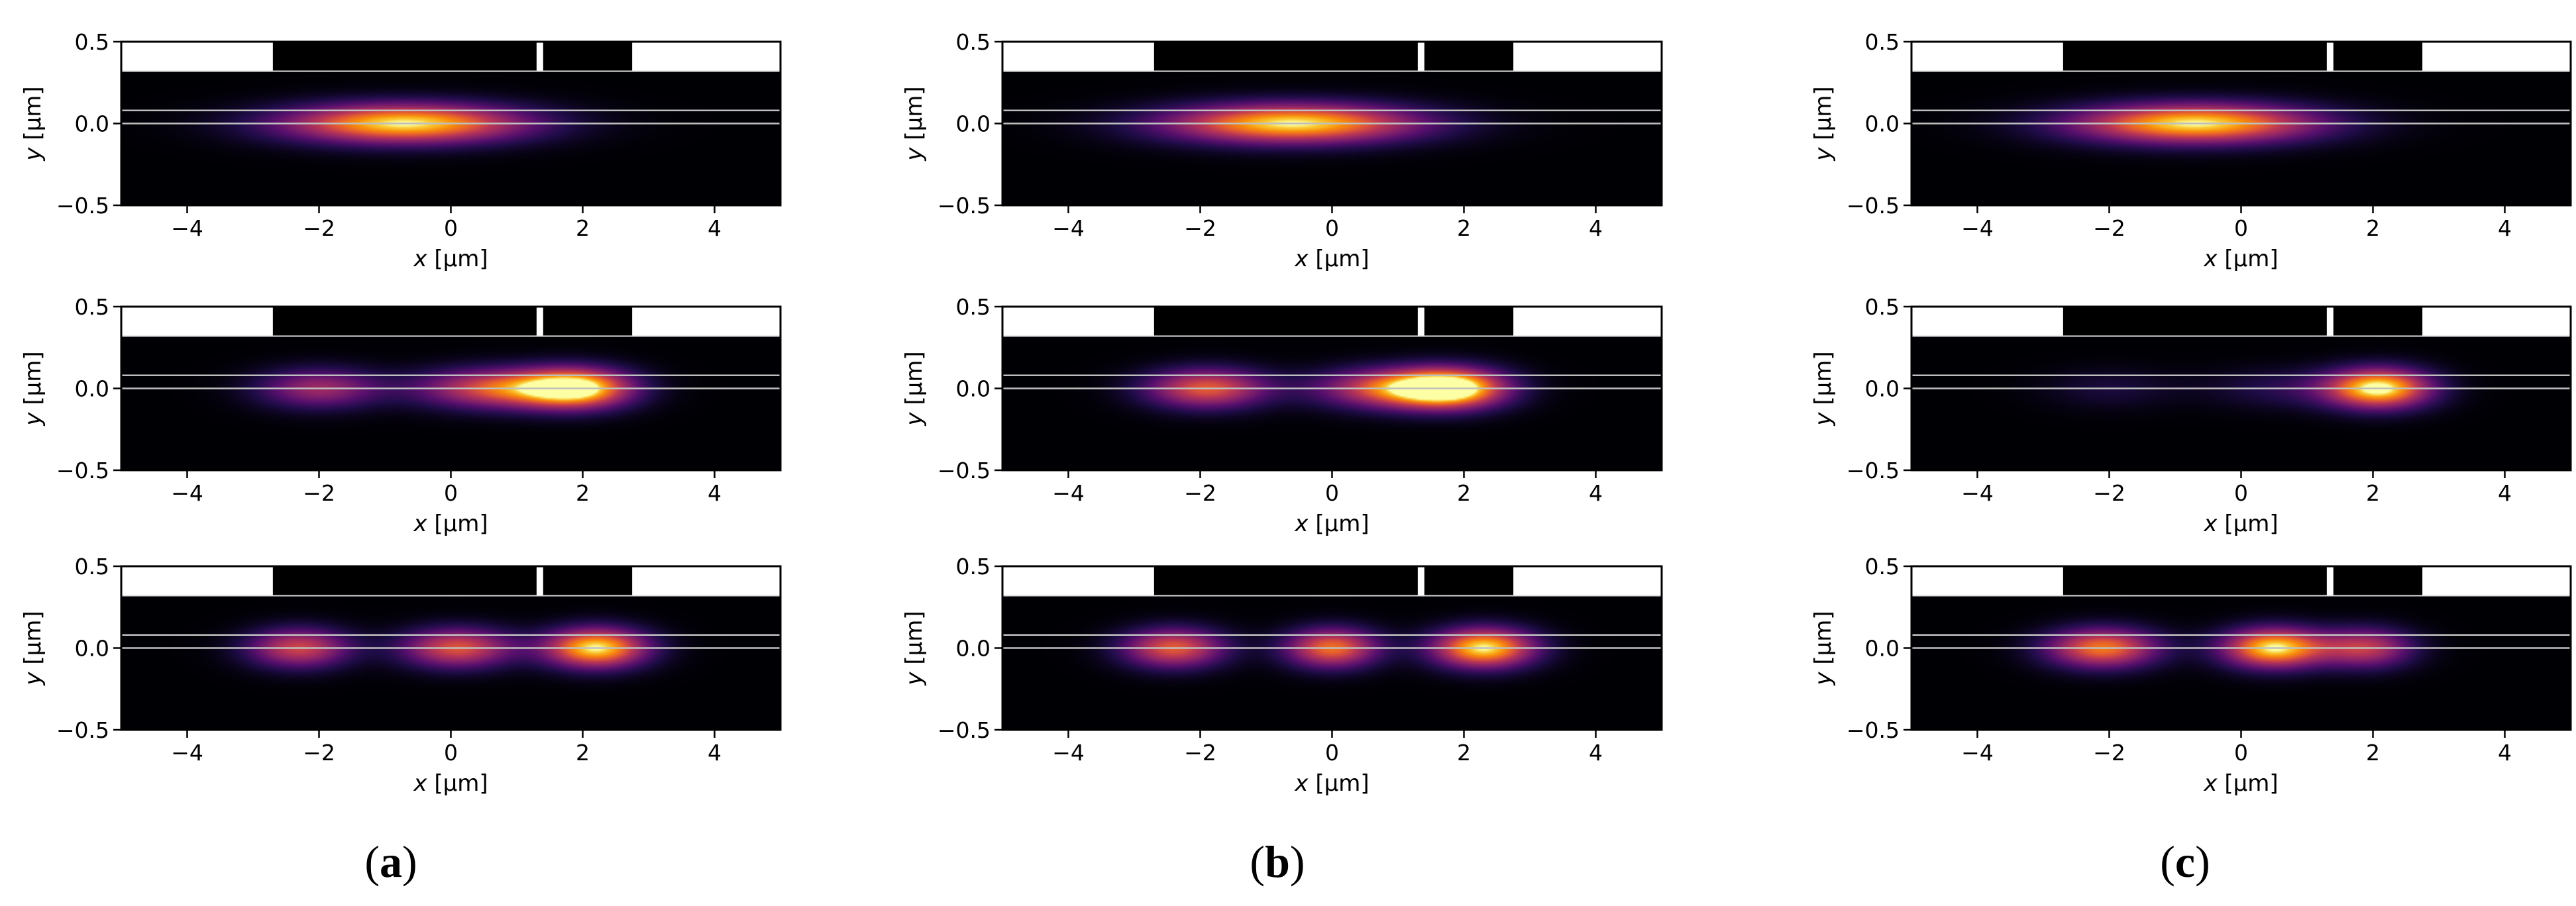 The height and width of the screenshot is (906, 2576). Describe the element at coordinates (2191, 150) in the screenshot. I see `heatmap-panel-c-1: −4 −2 0 2 4 −0.5 0.0 0.5 x [µm] y [µm]` at that location.